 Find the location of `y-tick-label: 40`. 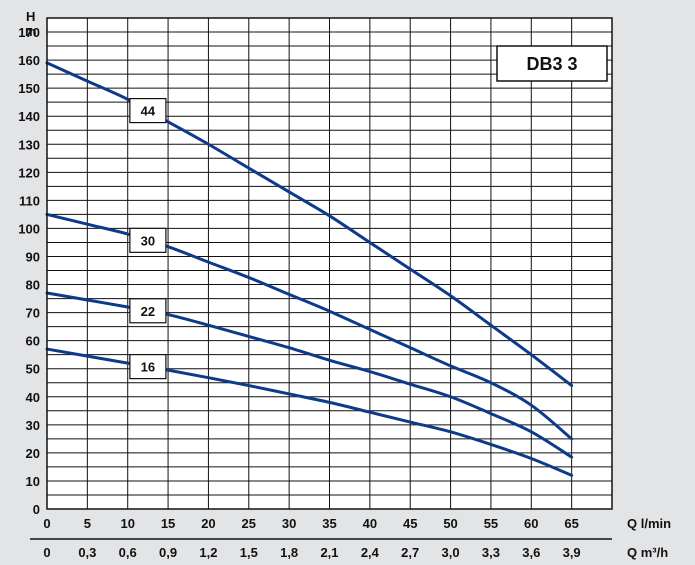

y-tick-label: 40 is located at coordinates (33, 397).